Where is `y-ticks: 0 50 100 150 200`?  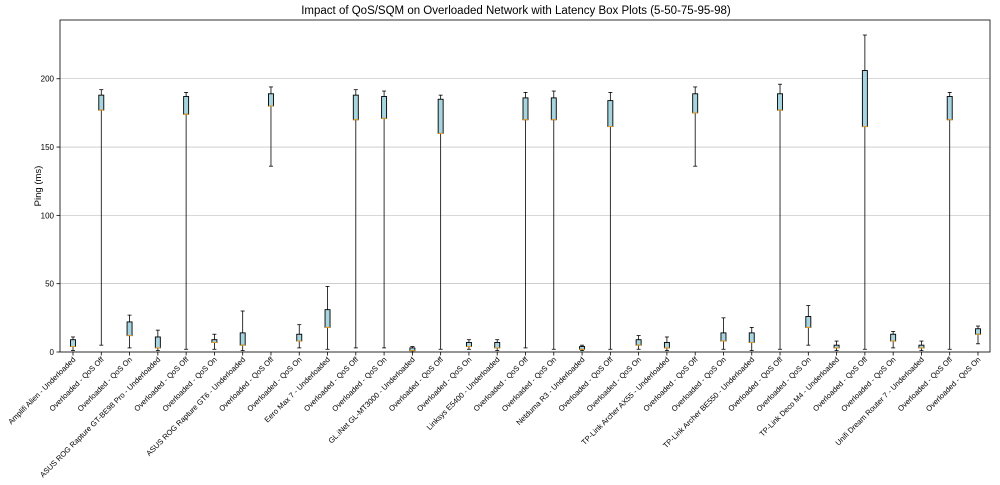
y-ticks: 0 50 100 150 200 is located at coordinates (50, 216).